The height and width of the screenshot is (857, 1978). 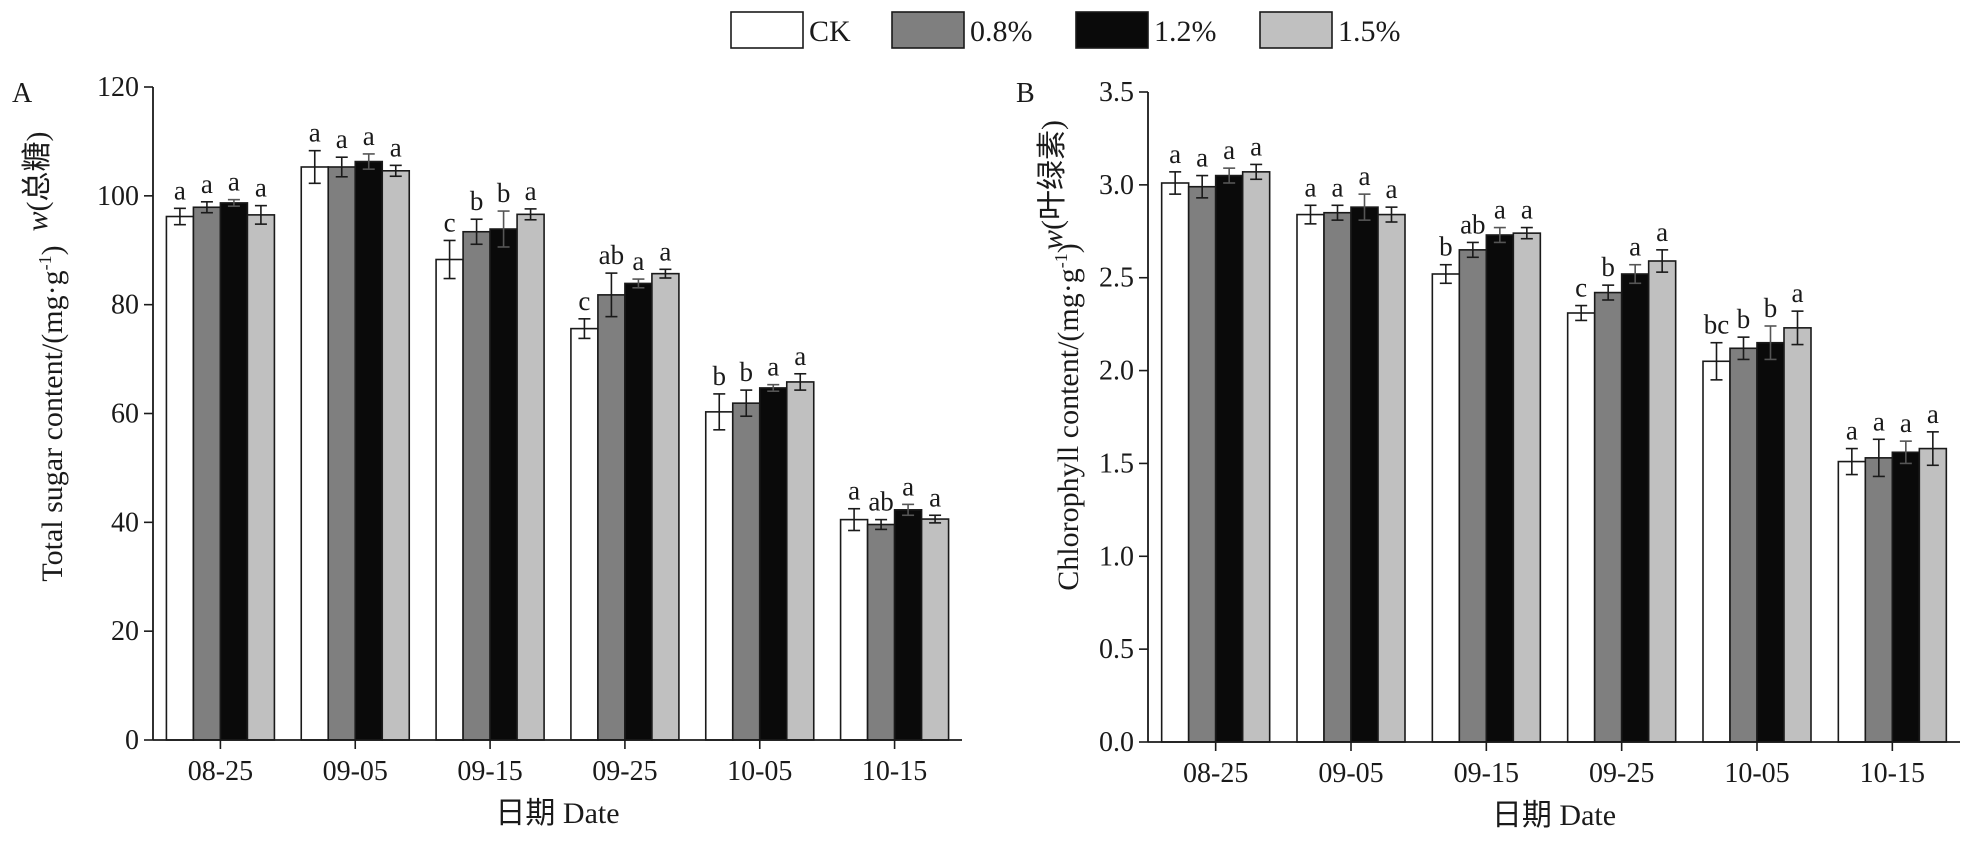 What do you see at coordinates (125, 305) in the screenshot?
I see `y-tick-label: 80` at bounding box center [125, 305].